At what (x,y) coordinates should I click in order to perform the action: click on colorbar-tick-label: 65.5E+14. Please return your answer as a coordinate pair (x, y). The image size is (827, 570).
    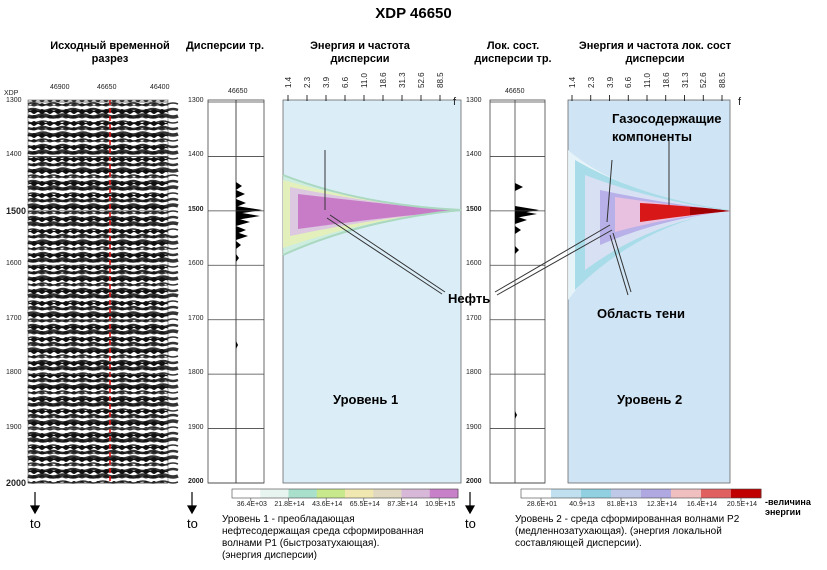
    Looking at the image, I should click on (364, 504).